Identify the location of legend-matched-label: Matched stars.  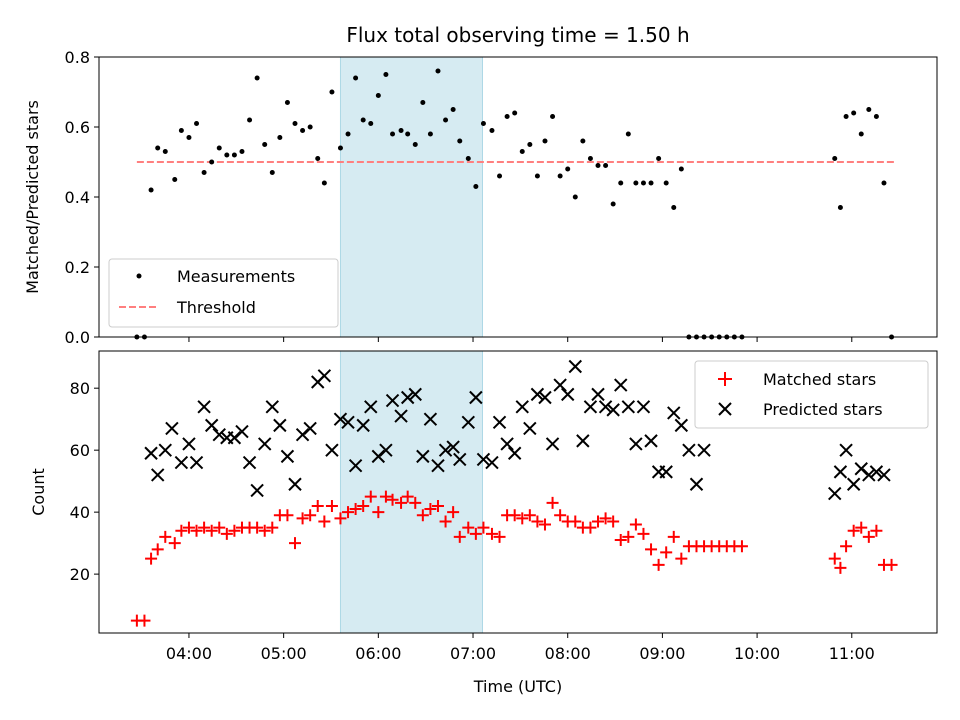
(819, 379).